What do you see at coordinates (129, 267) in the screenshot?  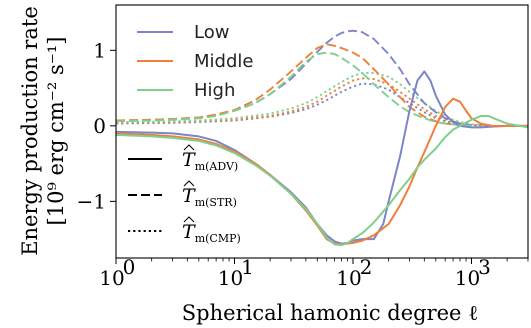 I see `x-tick-exponent: 0` at bounding box center [129, 267].